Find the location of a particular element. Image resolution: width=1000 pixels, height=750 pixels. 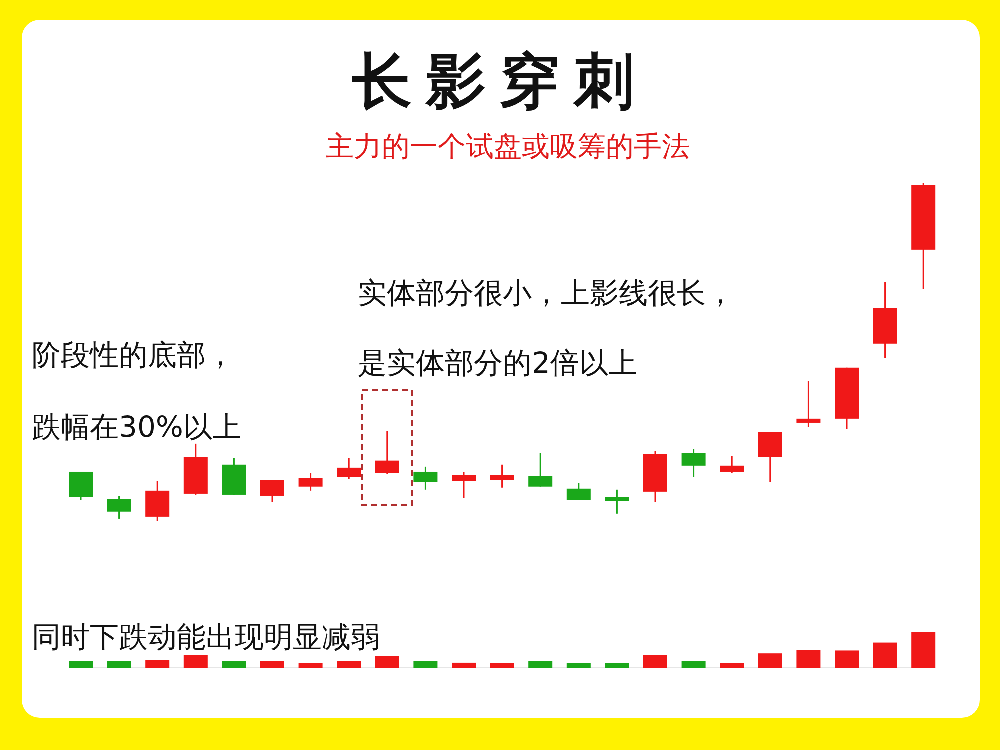

chart-title: 长影穿刺 is located at coordinates (500, 82).